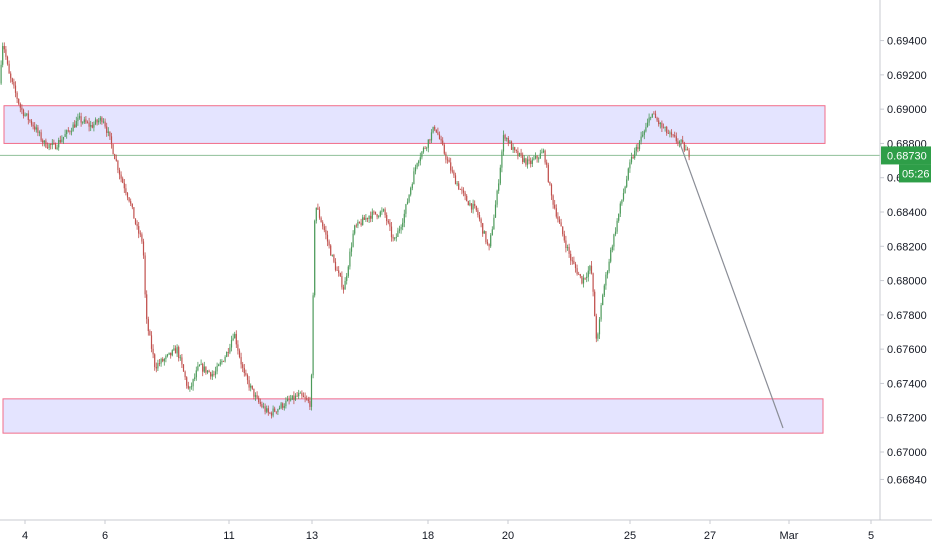 This screenshot has width=932, height=550. I want to click on time-tick-label: 13, so click(312, 536).